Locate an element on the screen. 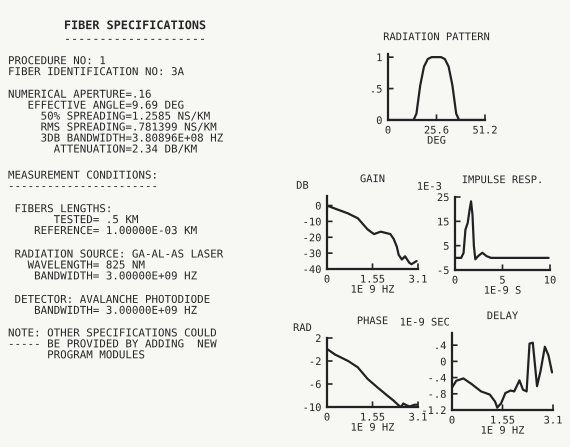 The width and height of the screenshot is (570, 447). text: DETECTOR: AVALANCHE PHOTODIODE BANDWIDTH= 3.00000E+09 HZ is located at coordinates (112, 304).